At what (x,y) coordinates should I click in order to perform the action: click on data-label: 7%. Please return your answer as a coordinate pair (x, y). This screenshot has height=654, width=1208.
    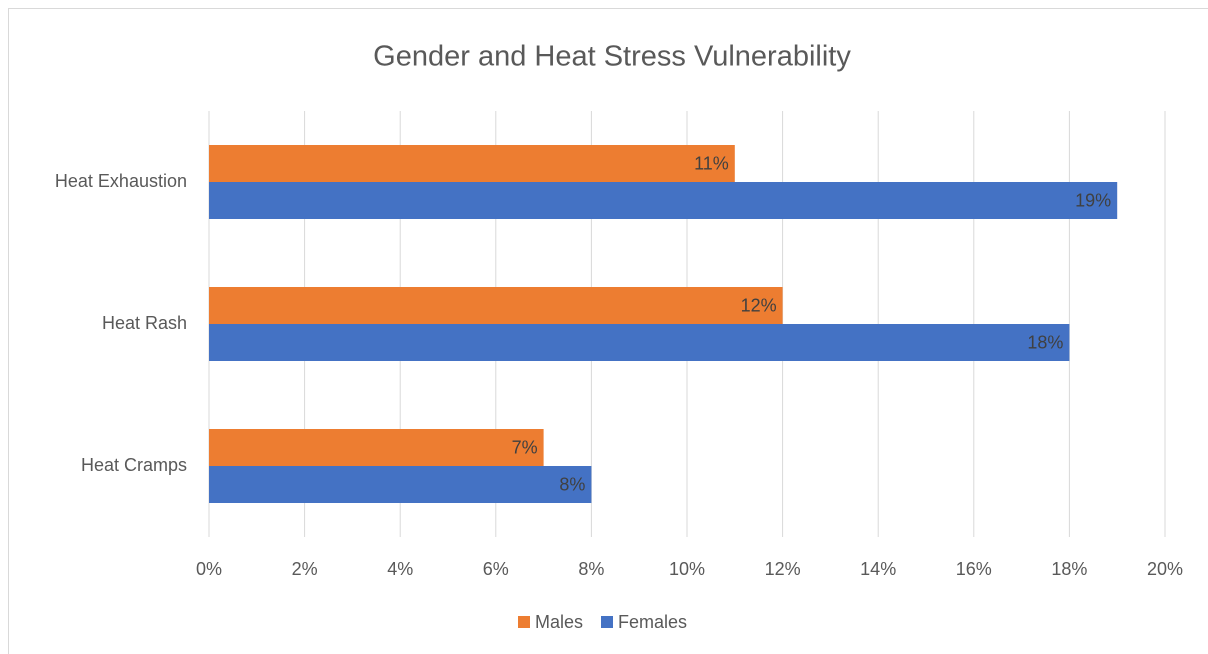
    Looking at the image, I should click on (525, 447).